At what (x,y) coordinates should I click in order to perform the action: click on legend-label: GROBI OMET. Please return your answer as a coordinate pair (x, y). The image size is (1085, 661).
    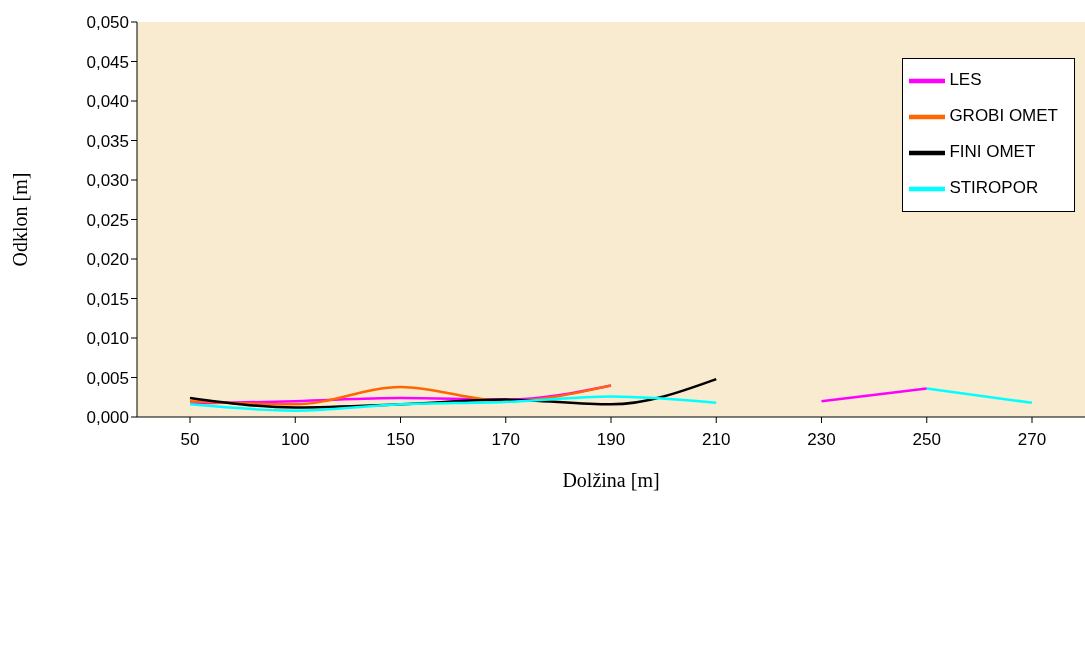
    Looking at the image, I should click on (1003, 116).